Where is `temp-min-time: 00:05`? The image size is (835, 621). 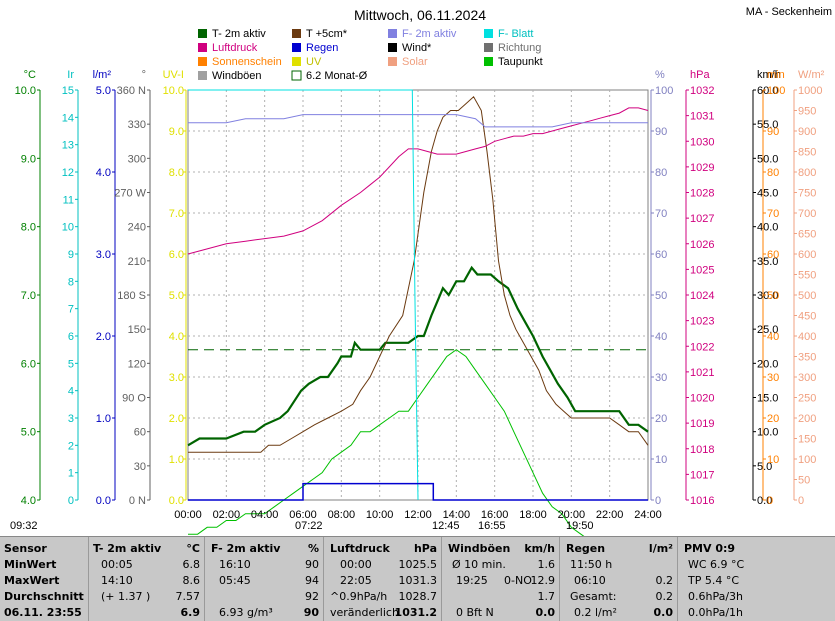
temp-min-time: 00:05 is located at coordinates (117, 564).